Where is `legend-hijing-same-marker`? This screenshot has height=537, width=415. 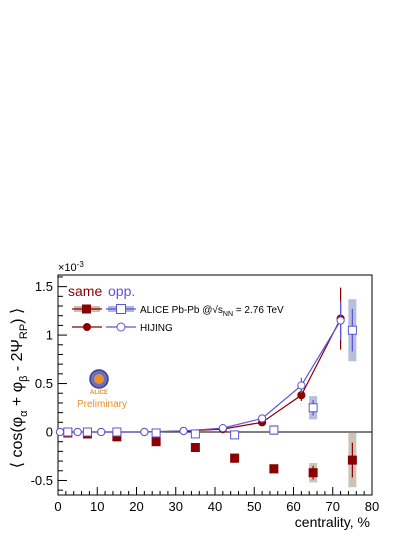 legend-hijing-same-marker is located at coordinates (87, 327).